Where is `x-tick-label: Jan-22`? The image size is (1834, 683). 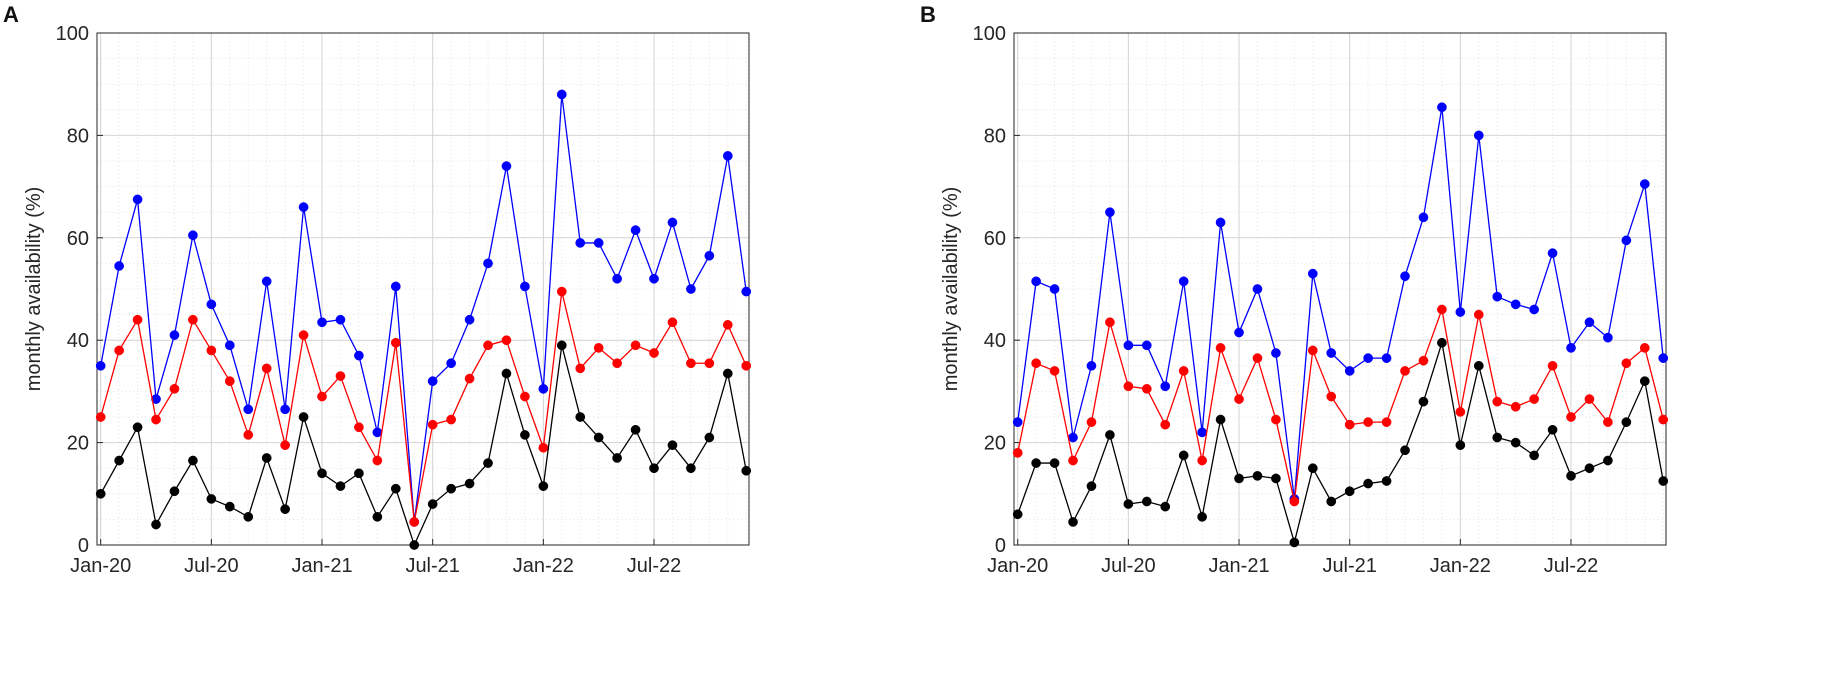 x-tick-label: Jan-22 is located at coordinates (543, 566).